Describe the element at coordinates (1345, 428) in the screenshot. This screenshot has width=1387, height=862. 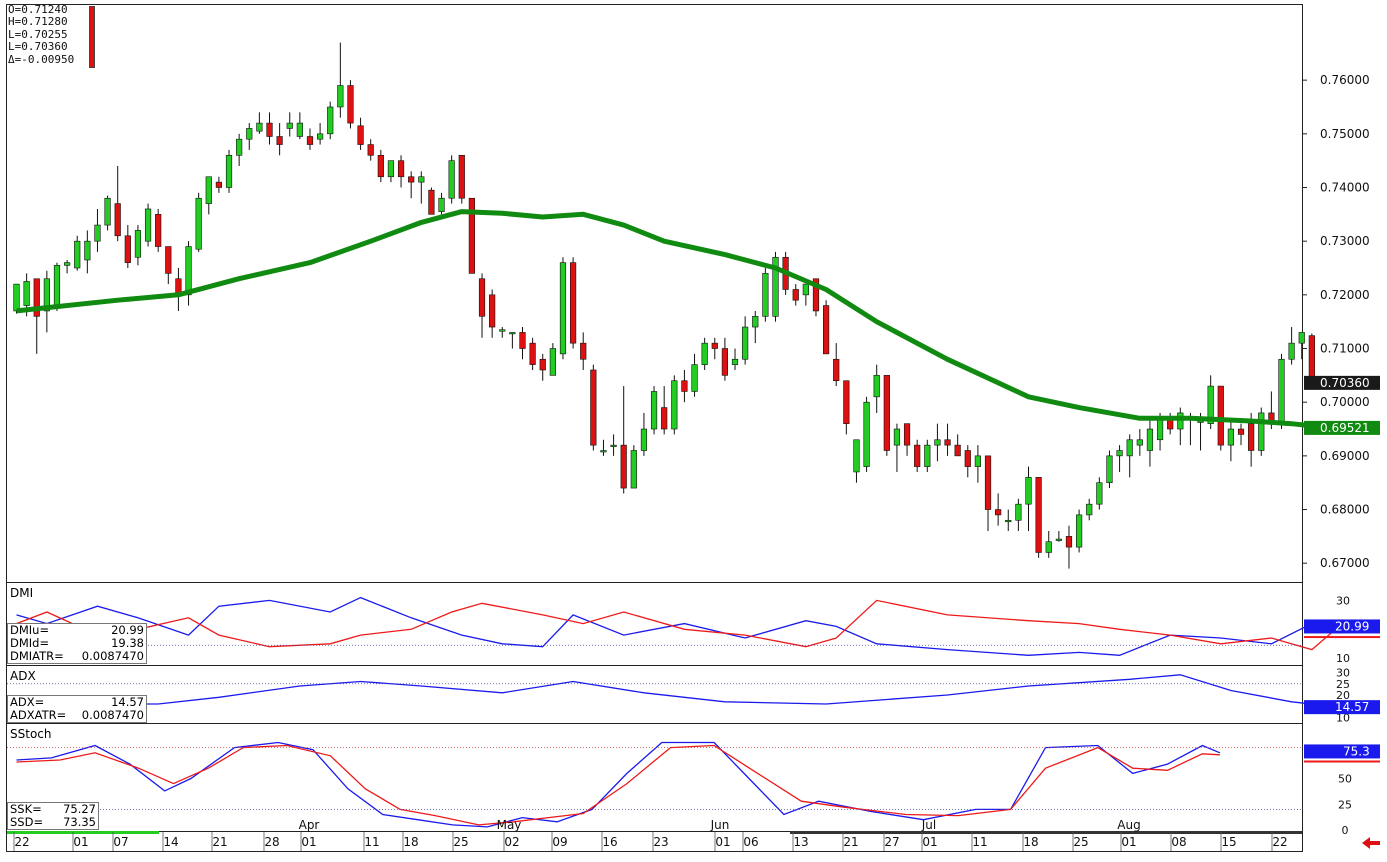
I see `ma-price-tag-label: 0.69521` at that location.